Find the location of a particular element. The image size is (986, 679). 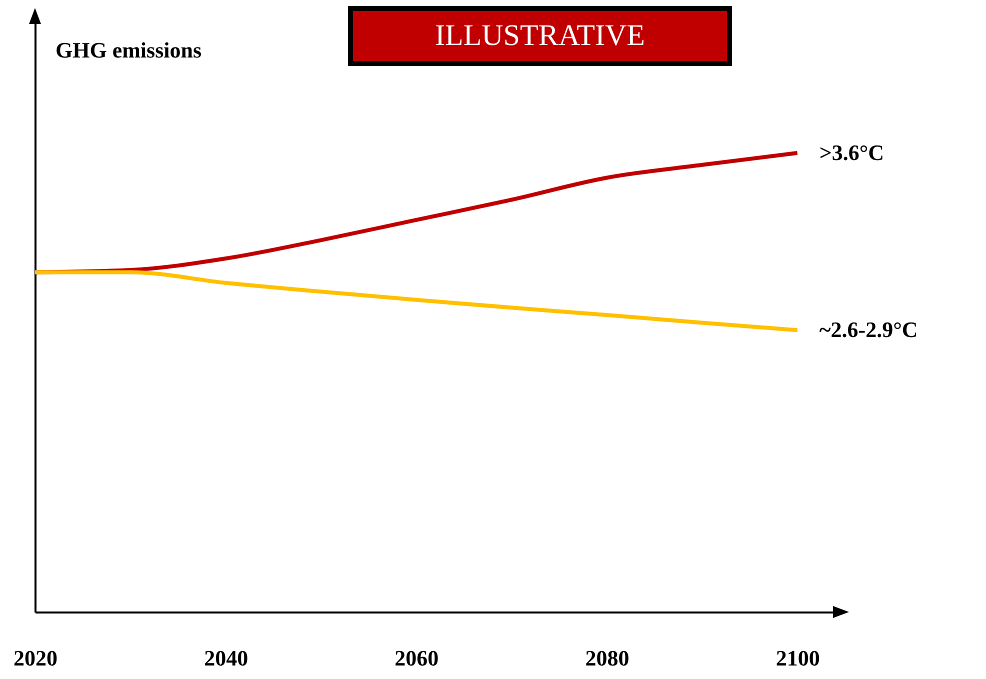

x-tick-label: 2040 is located at coordinates (226, 658).